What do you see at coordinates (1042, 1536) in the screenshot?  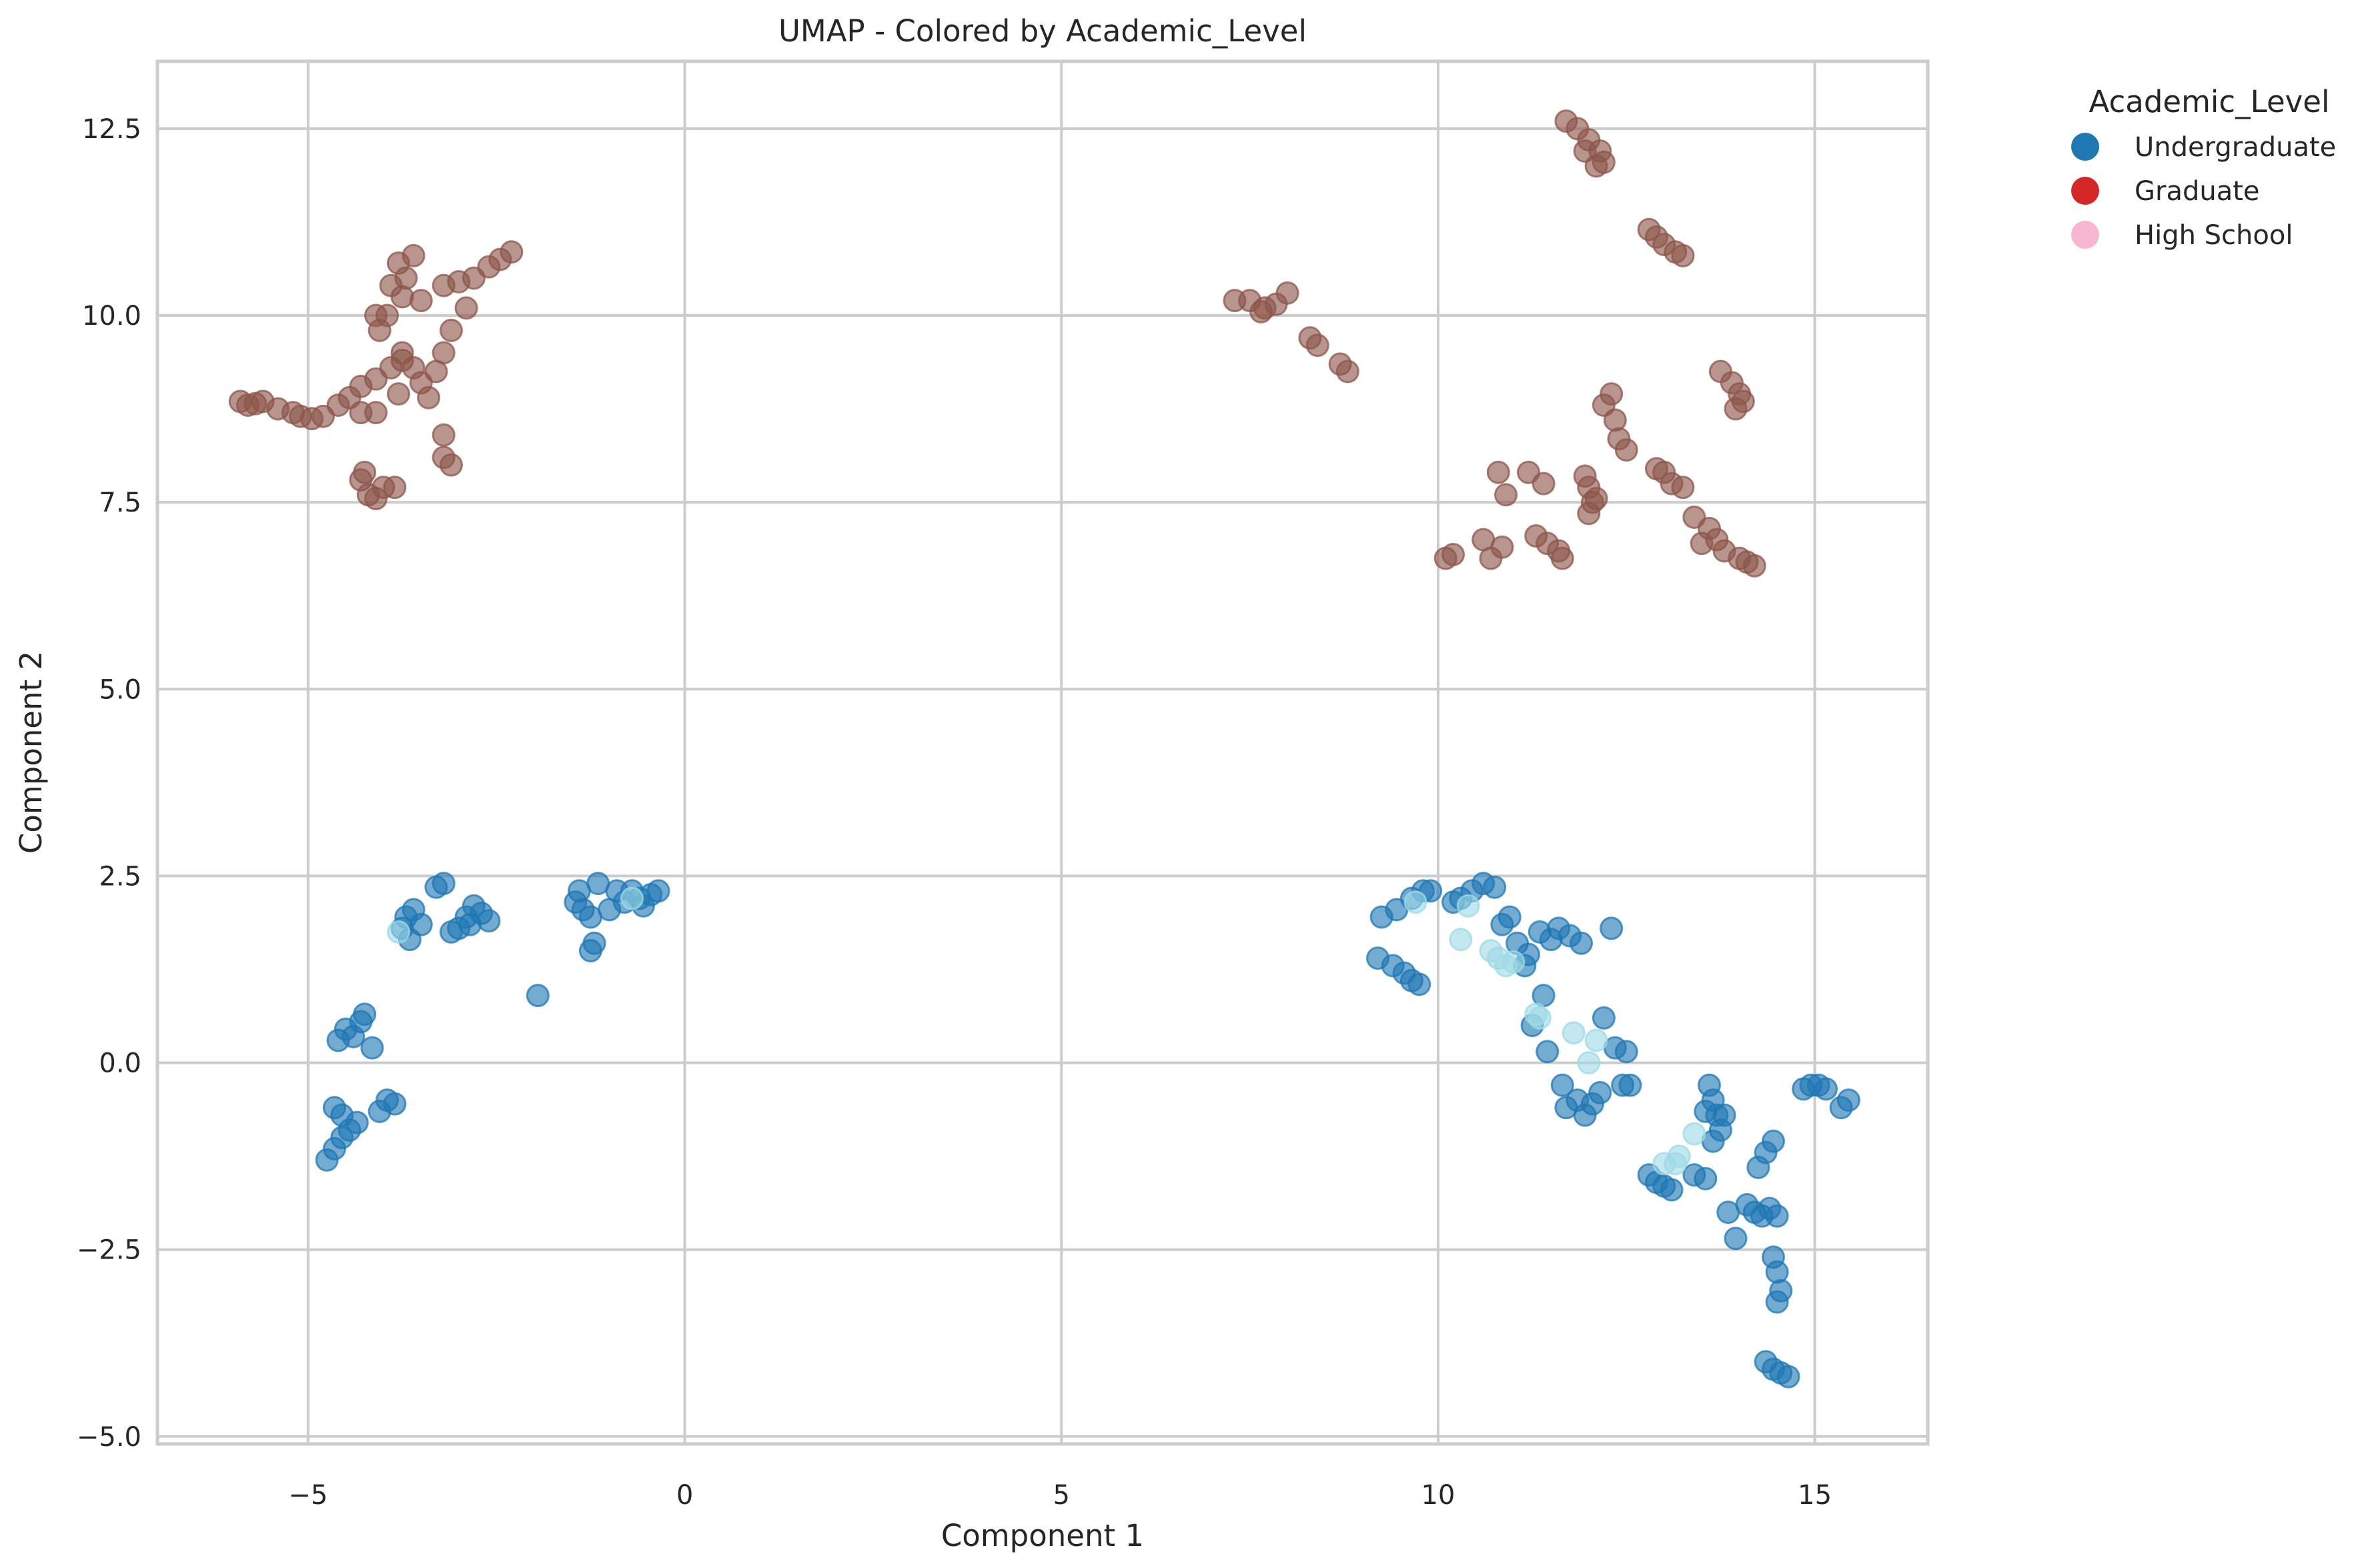 I see `x-axis-label: Component 1` at bounding box center [1042, 1536].